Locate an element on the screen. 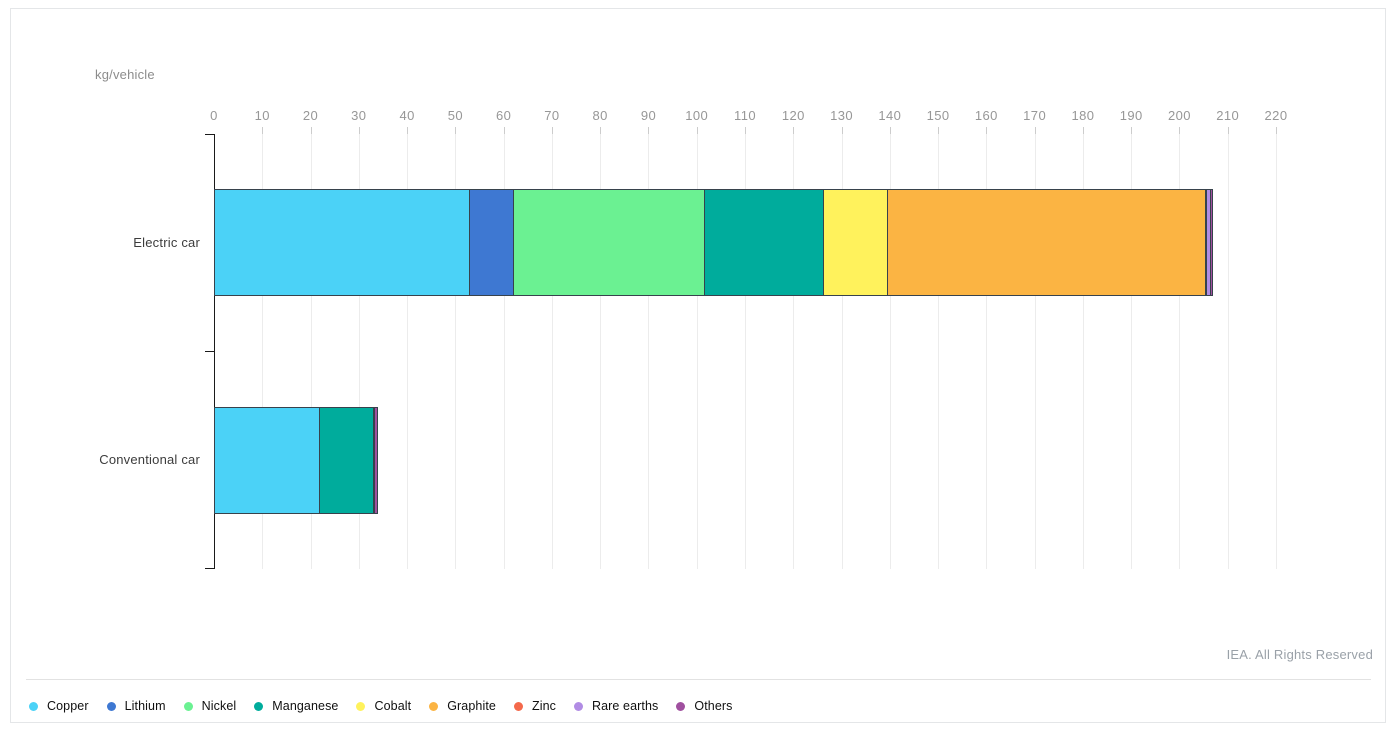  lithium-legend-dot-icon is located at coordinates (111, 706).